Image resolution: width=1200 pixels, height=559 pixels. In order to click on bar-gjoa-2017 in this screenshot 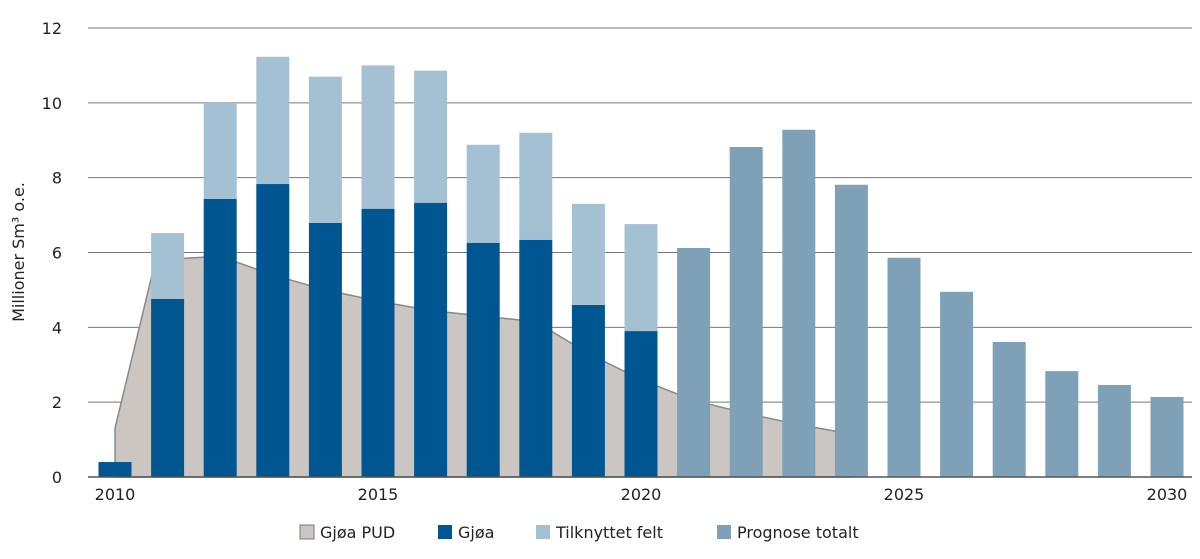, I will do `click(483, 359)`.